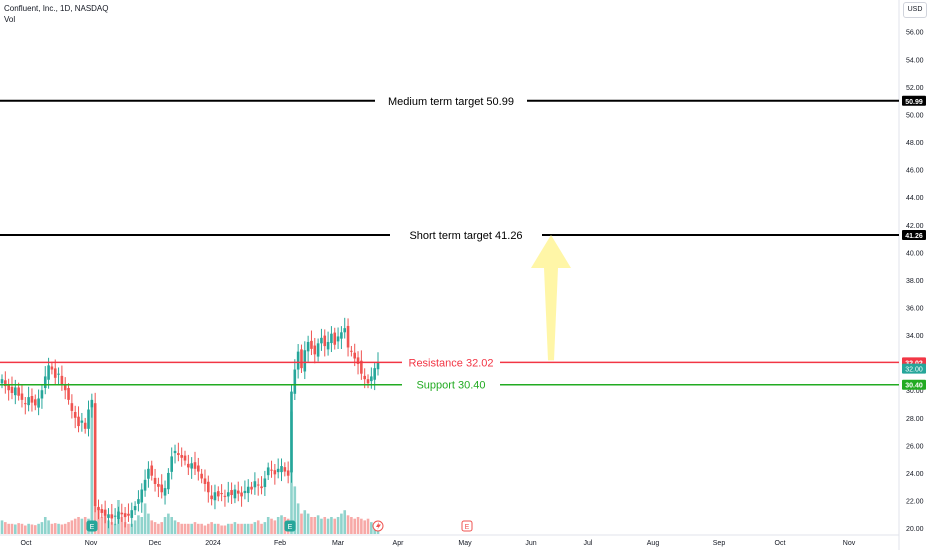 Image resolution: width=932 pixels, height=550 pixels. What do you see at coordinates (915, 253) in the screenshot?
I see `price-tick-label: 40.00` at bounding box center [915, 253].